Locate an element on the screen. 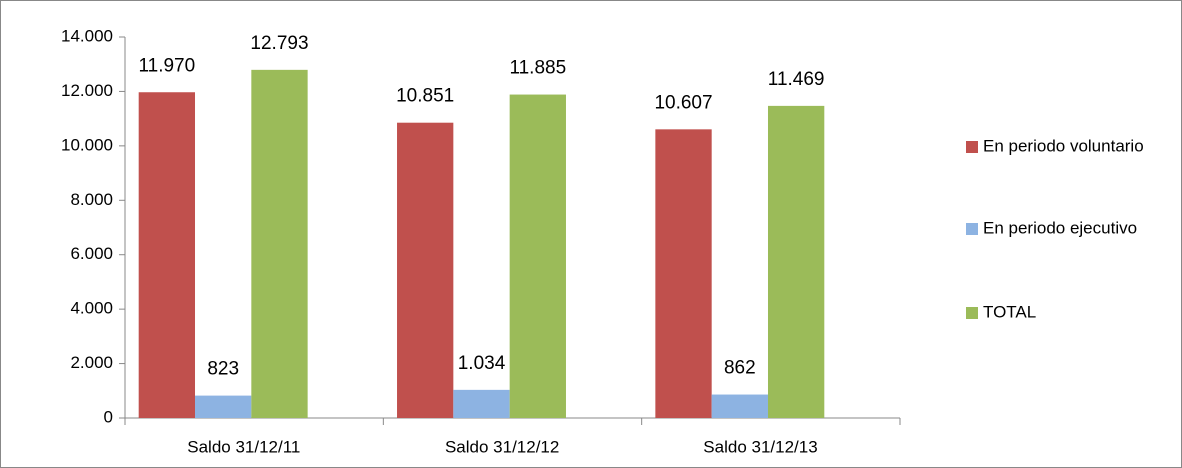  y-tick-label: 6.000 is located at coordinates (91, 253).